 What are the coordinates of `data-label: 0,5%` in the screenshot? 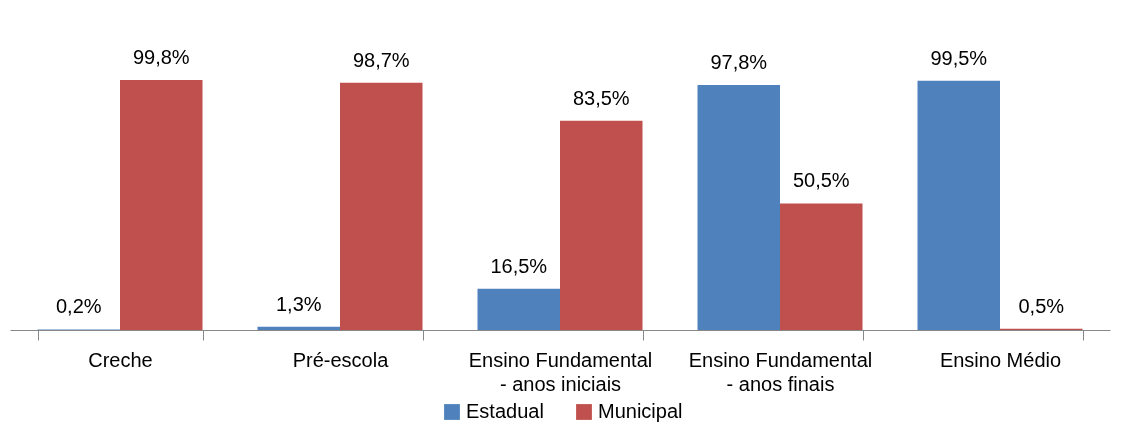 It's located at (1041, 305).